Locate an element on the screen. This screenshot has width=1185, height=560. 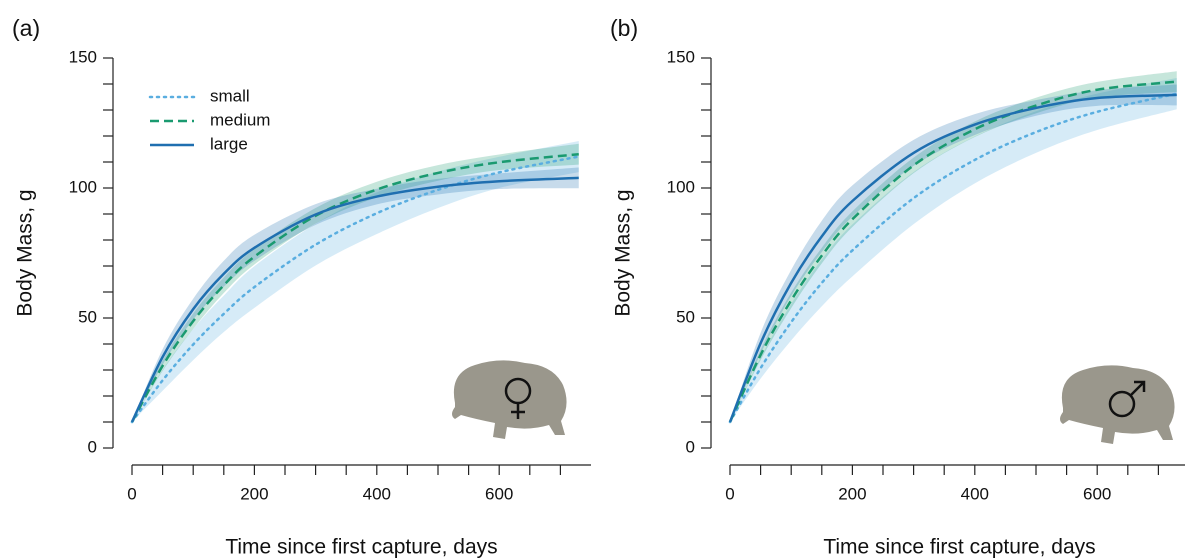
animal-silhouette is located at coordinates (1117, 404).